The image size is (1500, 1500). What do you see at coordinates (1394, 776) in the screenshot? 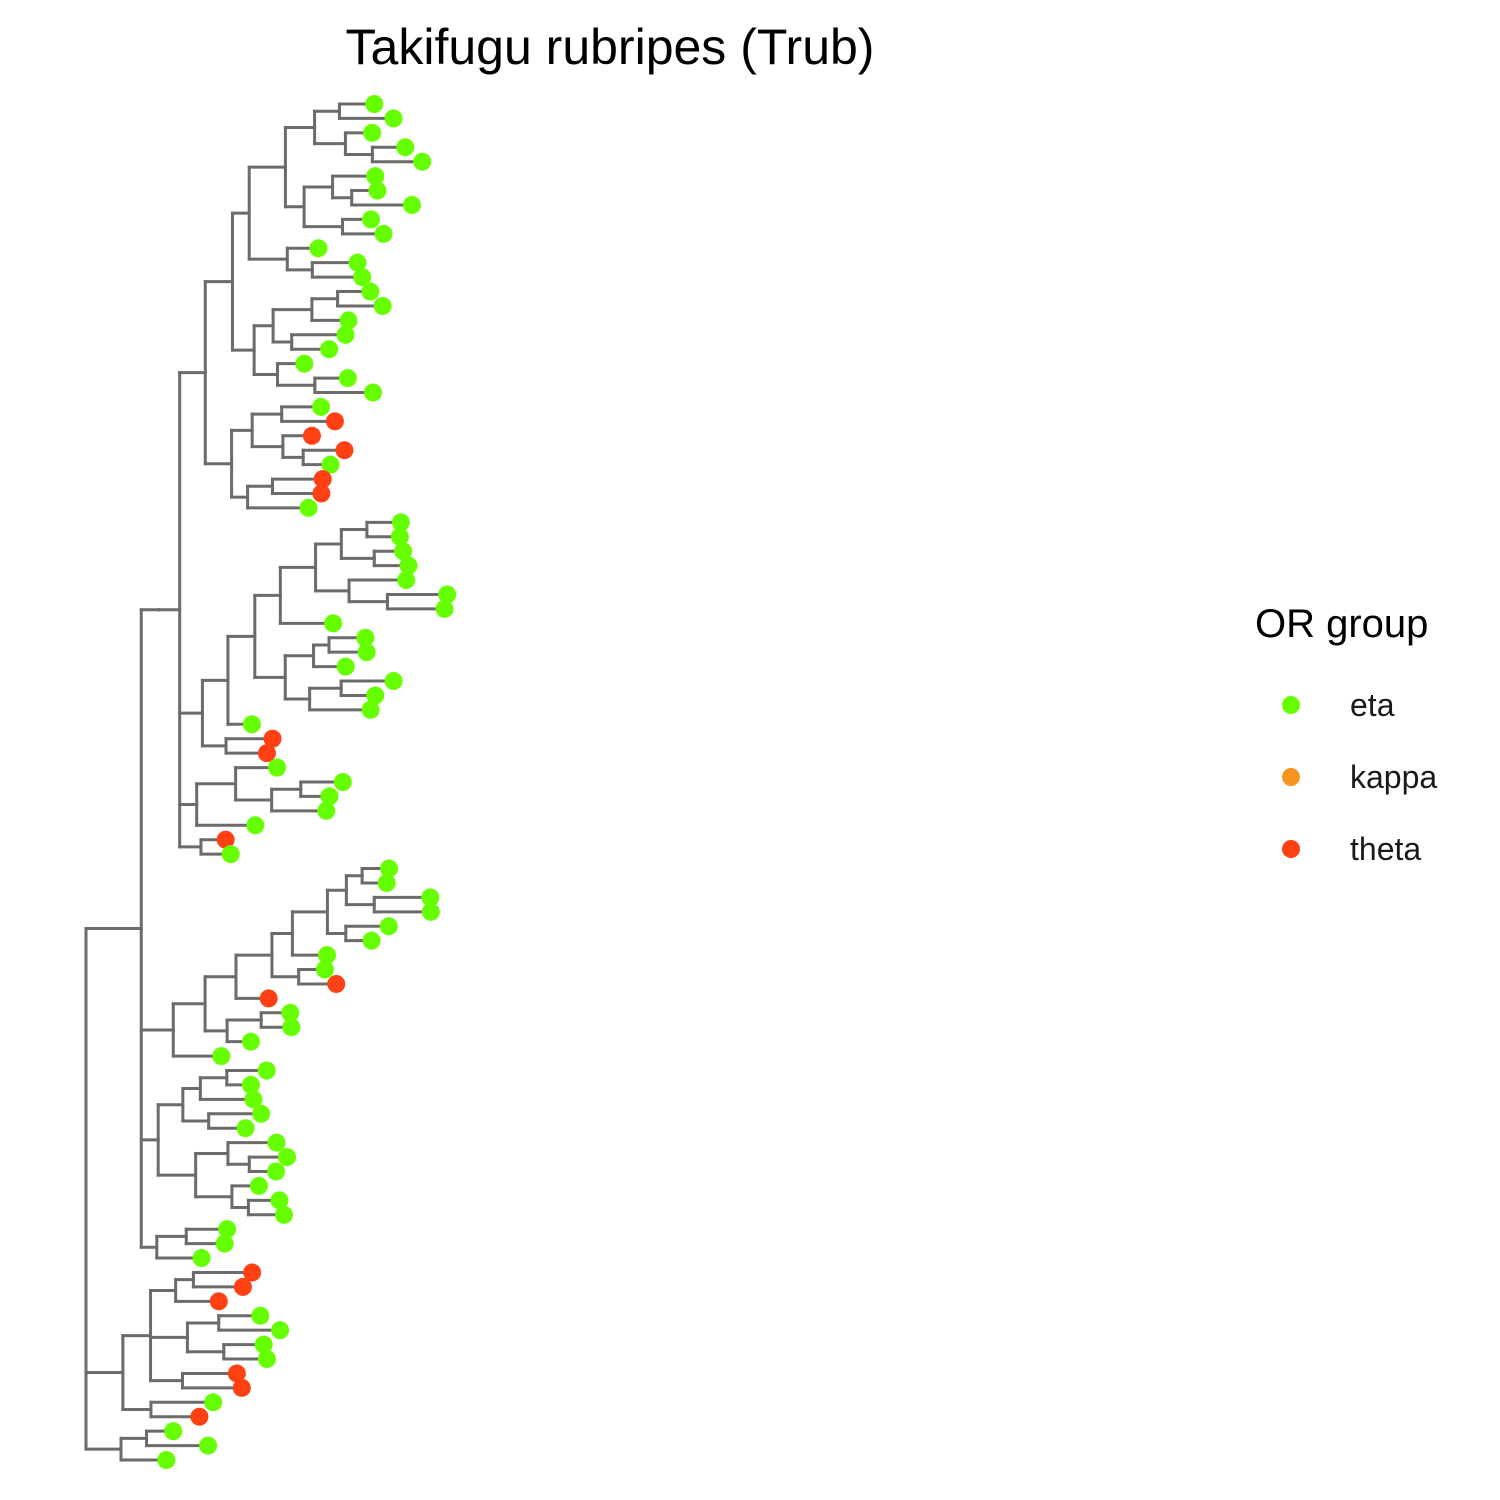
I see `legend-label-kappa: kappa` at bounding box center [1394, 776].